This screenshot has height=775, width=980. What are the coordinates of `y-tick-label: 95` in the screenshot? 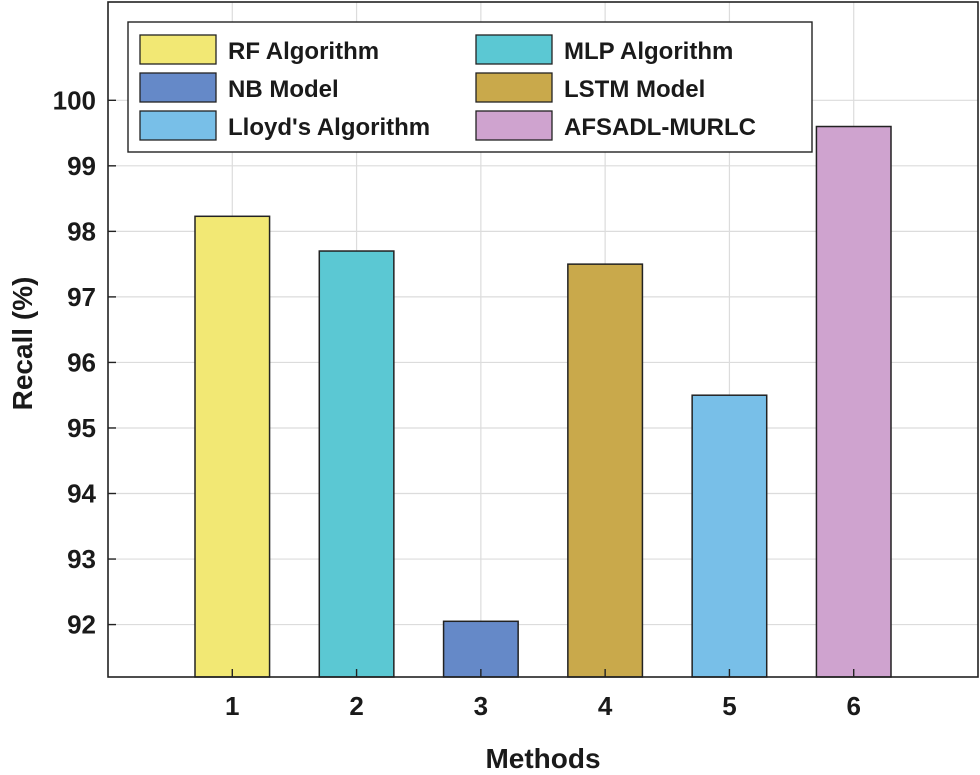 It's located at (81, 428).